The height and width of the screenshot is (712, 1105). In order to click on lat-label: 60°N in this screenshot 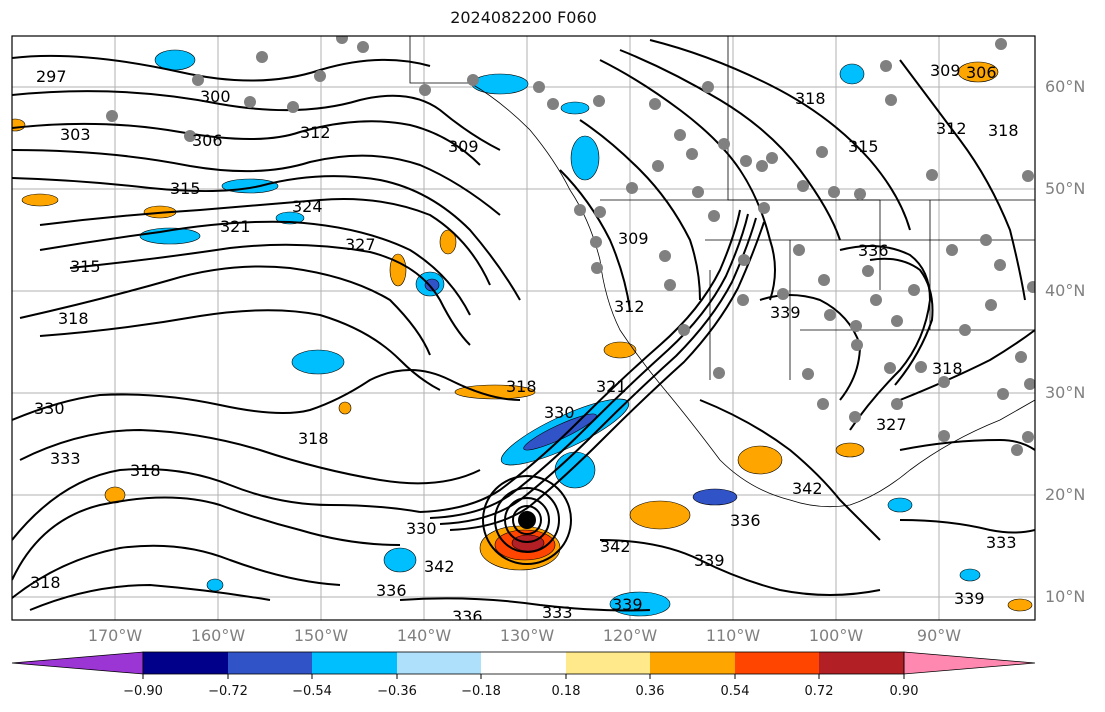, I will do `click(1065, 86)`.